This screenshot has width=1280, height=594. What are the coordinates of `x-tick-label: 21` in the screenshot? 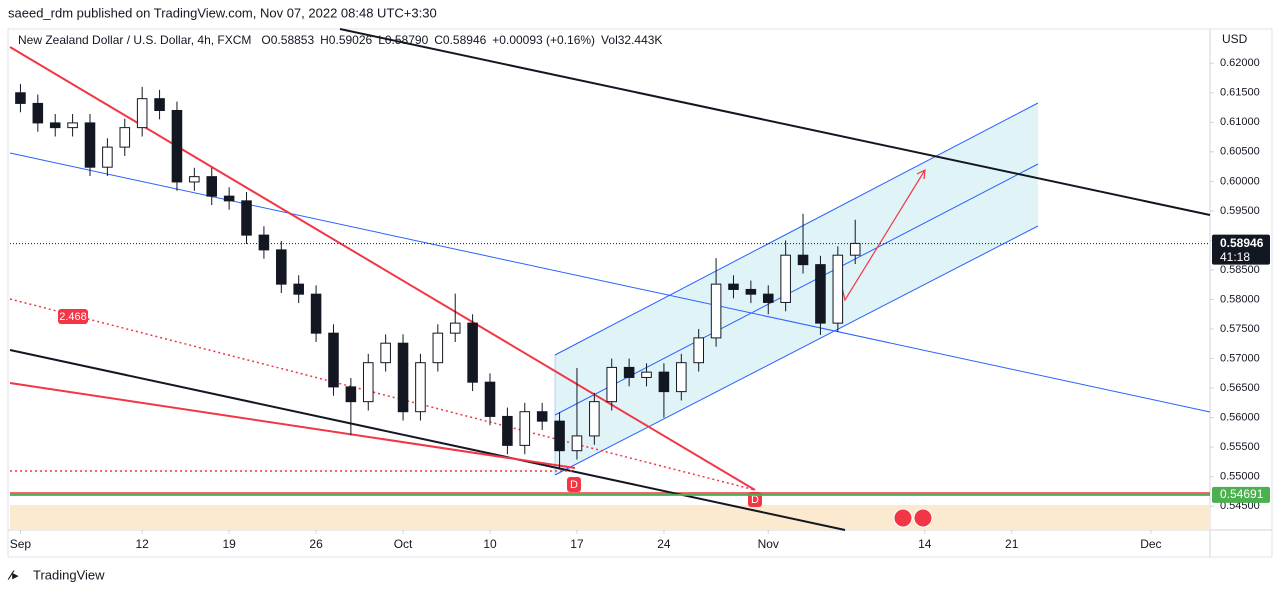 It's located at (1012, 544).